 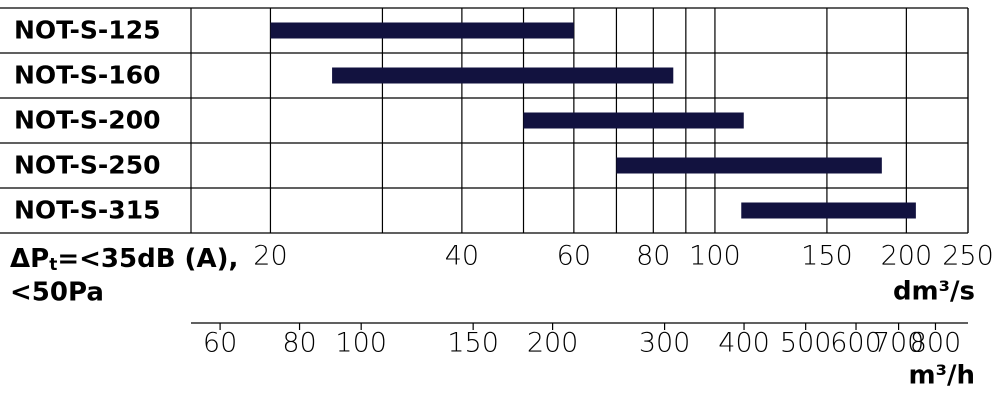 What do you see at coordinates (827, 256) in the screenshot?
I see `x-tick-label: 150` at bounding box center [827, 256].